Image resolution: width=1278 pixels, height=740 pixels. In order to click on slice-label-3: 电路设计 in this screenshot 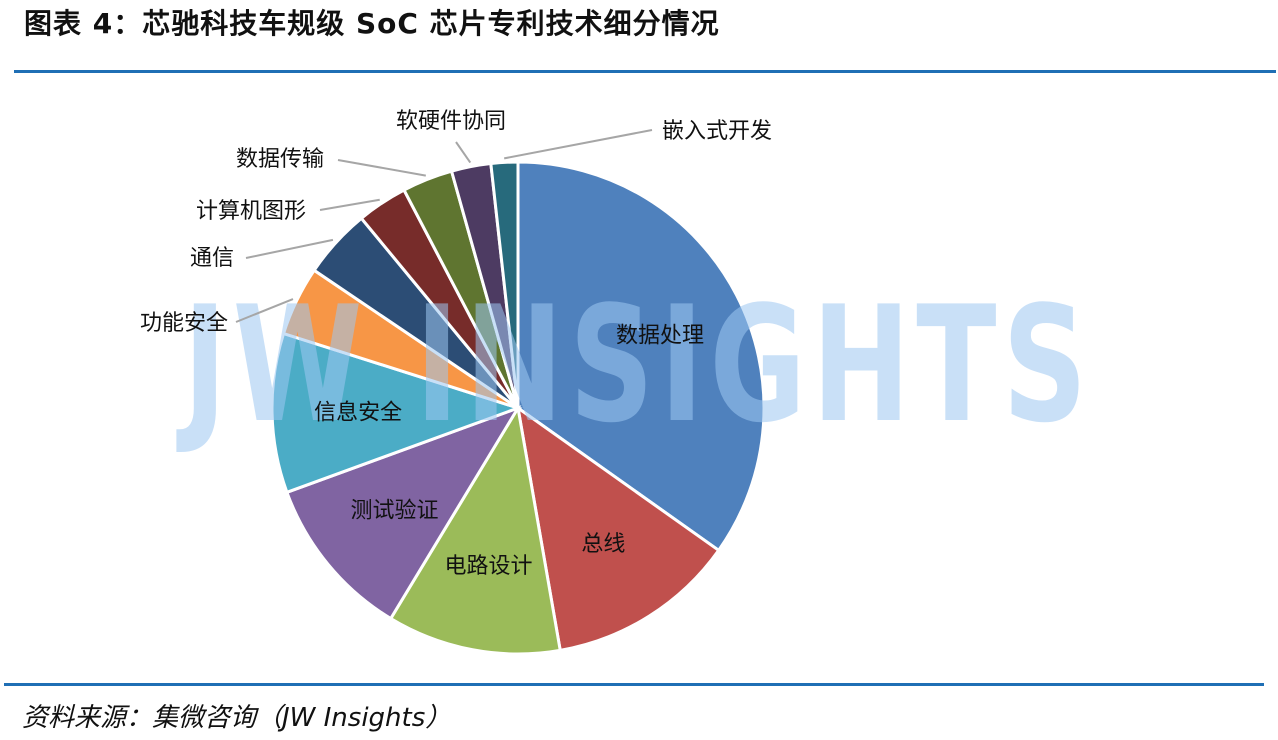, I will do `click(488, 566)`.